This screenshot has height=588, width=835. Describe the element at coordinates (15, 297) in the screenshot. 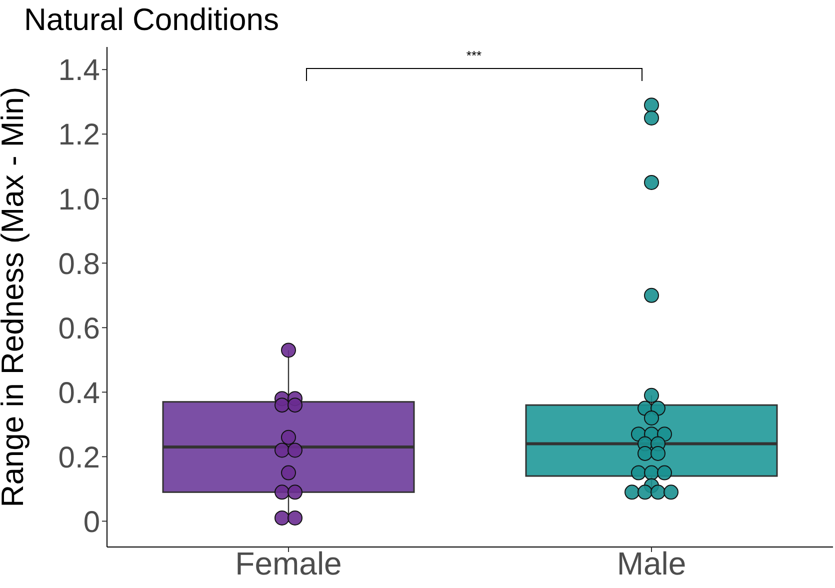

I see `y-axis-title: Range in Redness (Max - Min)` at that location.